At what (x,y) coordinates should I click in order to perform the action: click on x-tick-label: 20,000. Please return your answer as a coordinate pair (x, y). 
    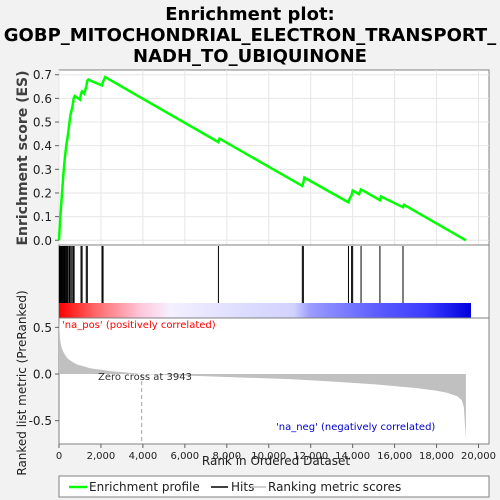
    Looking at the image, I should click on (478, 456).